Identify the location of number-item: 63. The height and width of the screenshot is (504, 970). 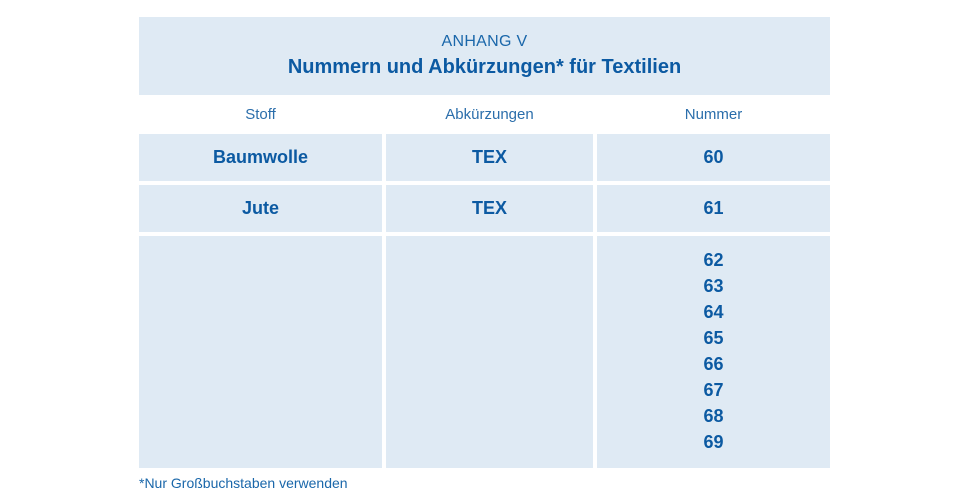
(713, 286).